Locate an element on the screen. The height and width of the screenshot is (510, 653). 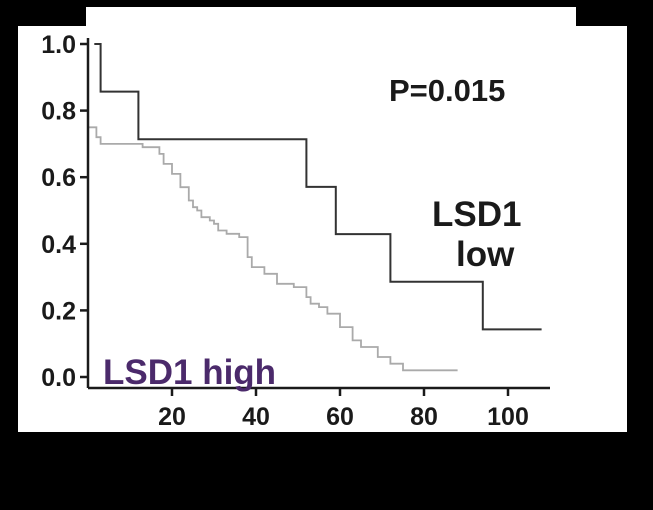
x-tick-label: 80 is located at coordinates (424, 417).